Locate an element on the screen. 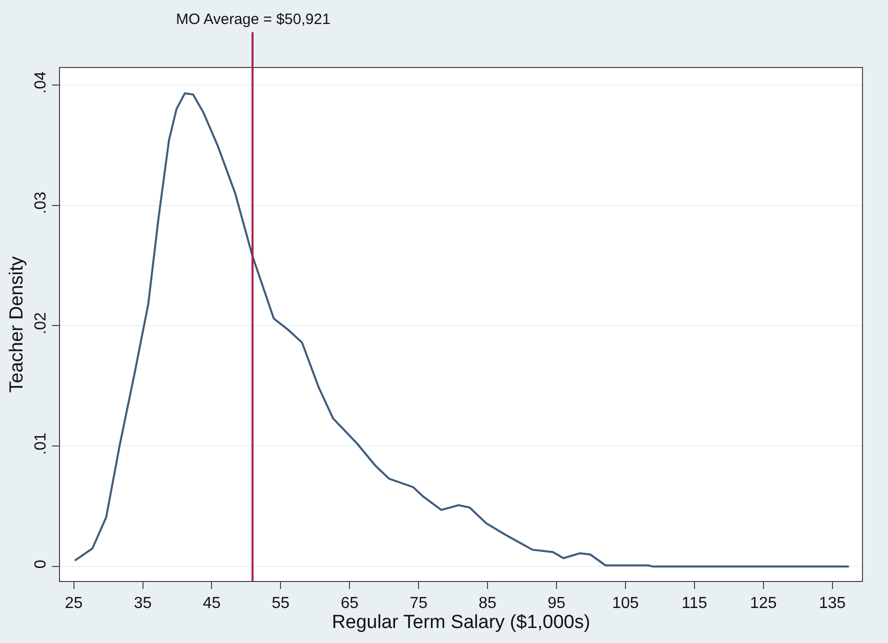 This screenshot has height=643, width=888. x-tick-label: 75 is located at coordinates (419, 603).